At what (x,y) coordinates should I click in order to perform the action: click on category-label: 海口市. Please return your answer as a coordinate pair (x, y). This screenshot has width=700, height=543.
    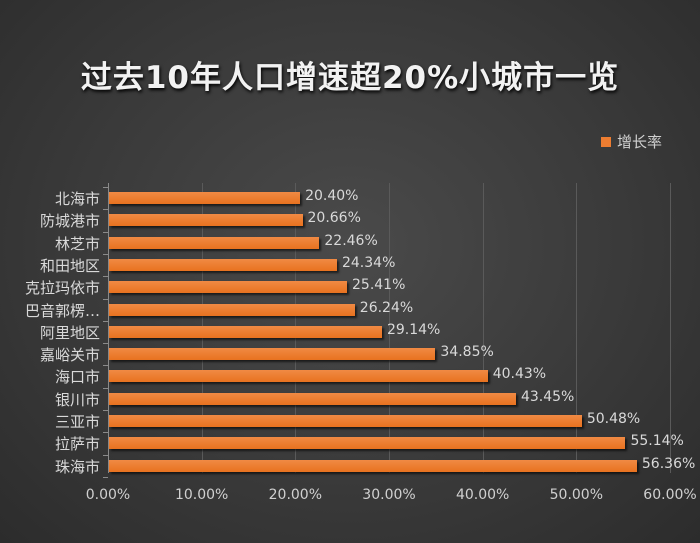
    Looking at the image, I should click on (77, 377).